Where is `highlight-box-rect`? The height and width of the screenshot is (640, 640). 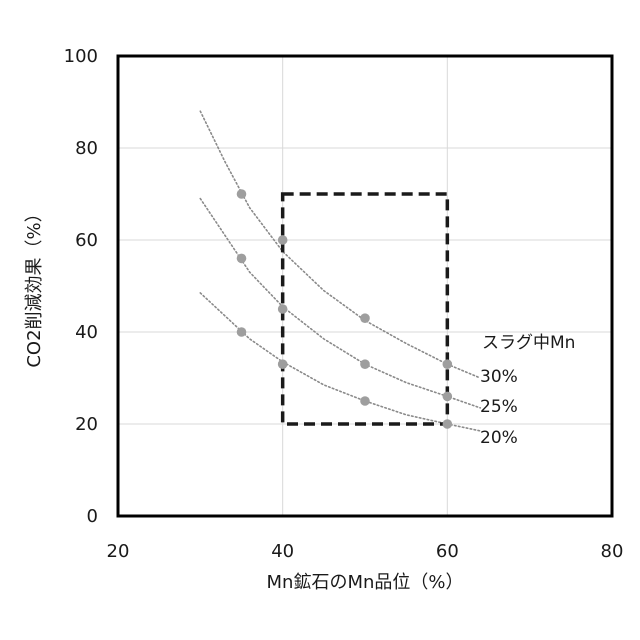 highlight-box-rect is located at coordinates (365, 309).